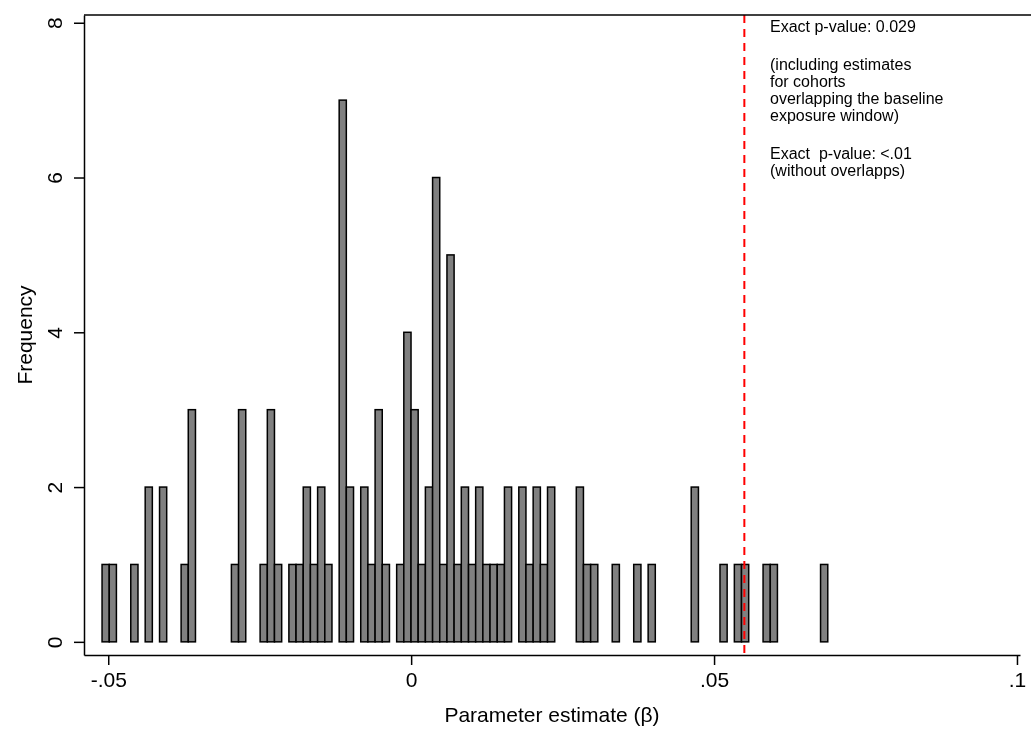 This screenshot has width=1031, height=736. What do you see at coordinates (843, 26) in the screenshot?
I see `annotation: Exact p-value: 0.029` at bounding box center [843, 26].